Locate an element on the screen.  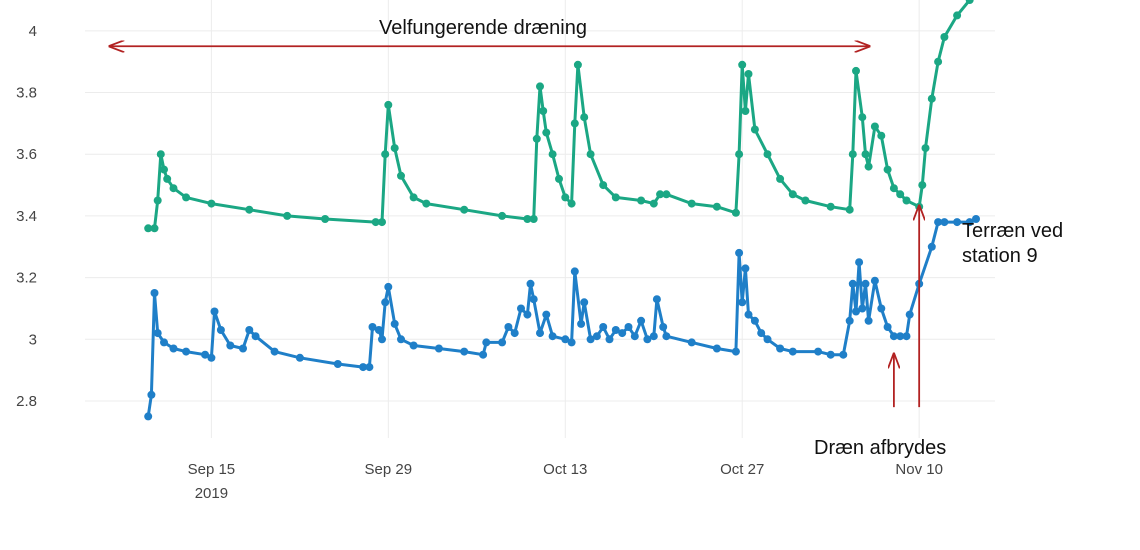
y-axis-tick-labels: 2.8 3 3.2 3.4 3.6 3.8 4 is located at coordinates (26, 216).